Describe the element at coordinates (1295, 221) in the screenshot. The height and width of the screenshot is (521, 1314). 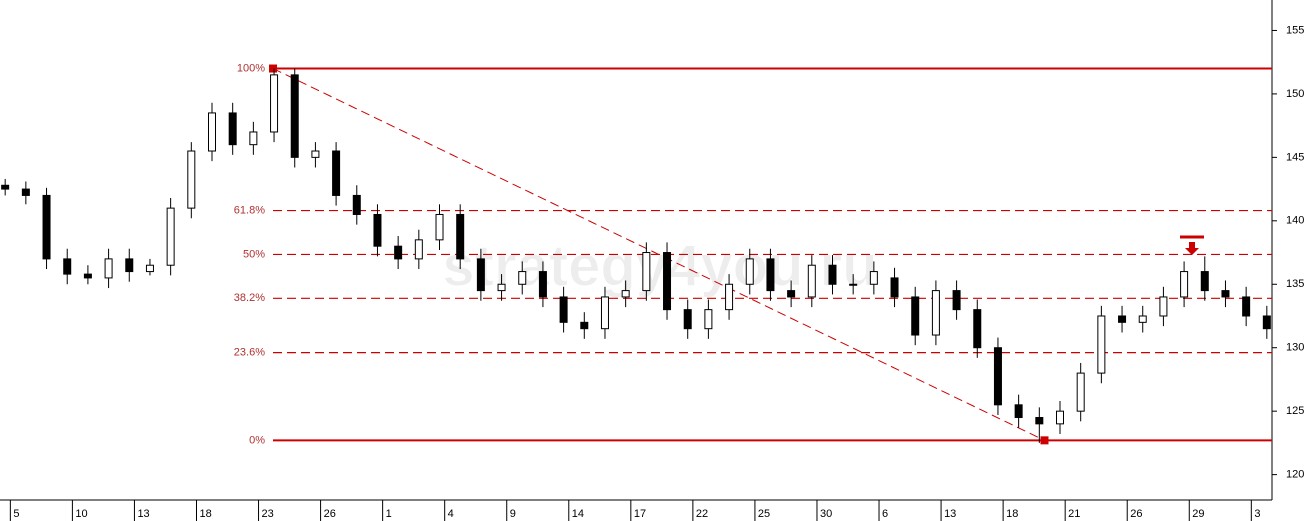
I see `y-tick-label: 140` at that location.